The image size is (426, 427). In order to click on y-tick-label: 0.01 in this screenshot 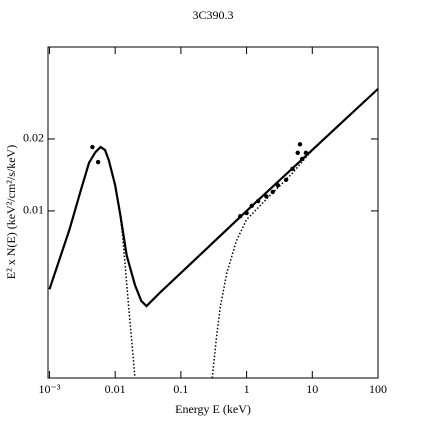, I will do `click(33, 210)`.